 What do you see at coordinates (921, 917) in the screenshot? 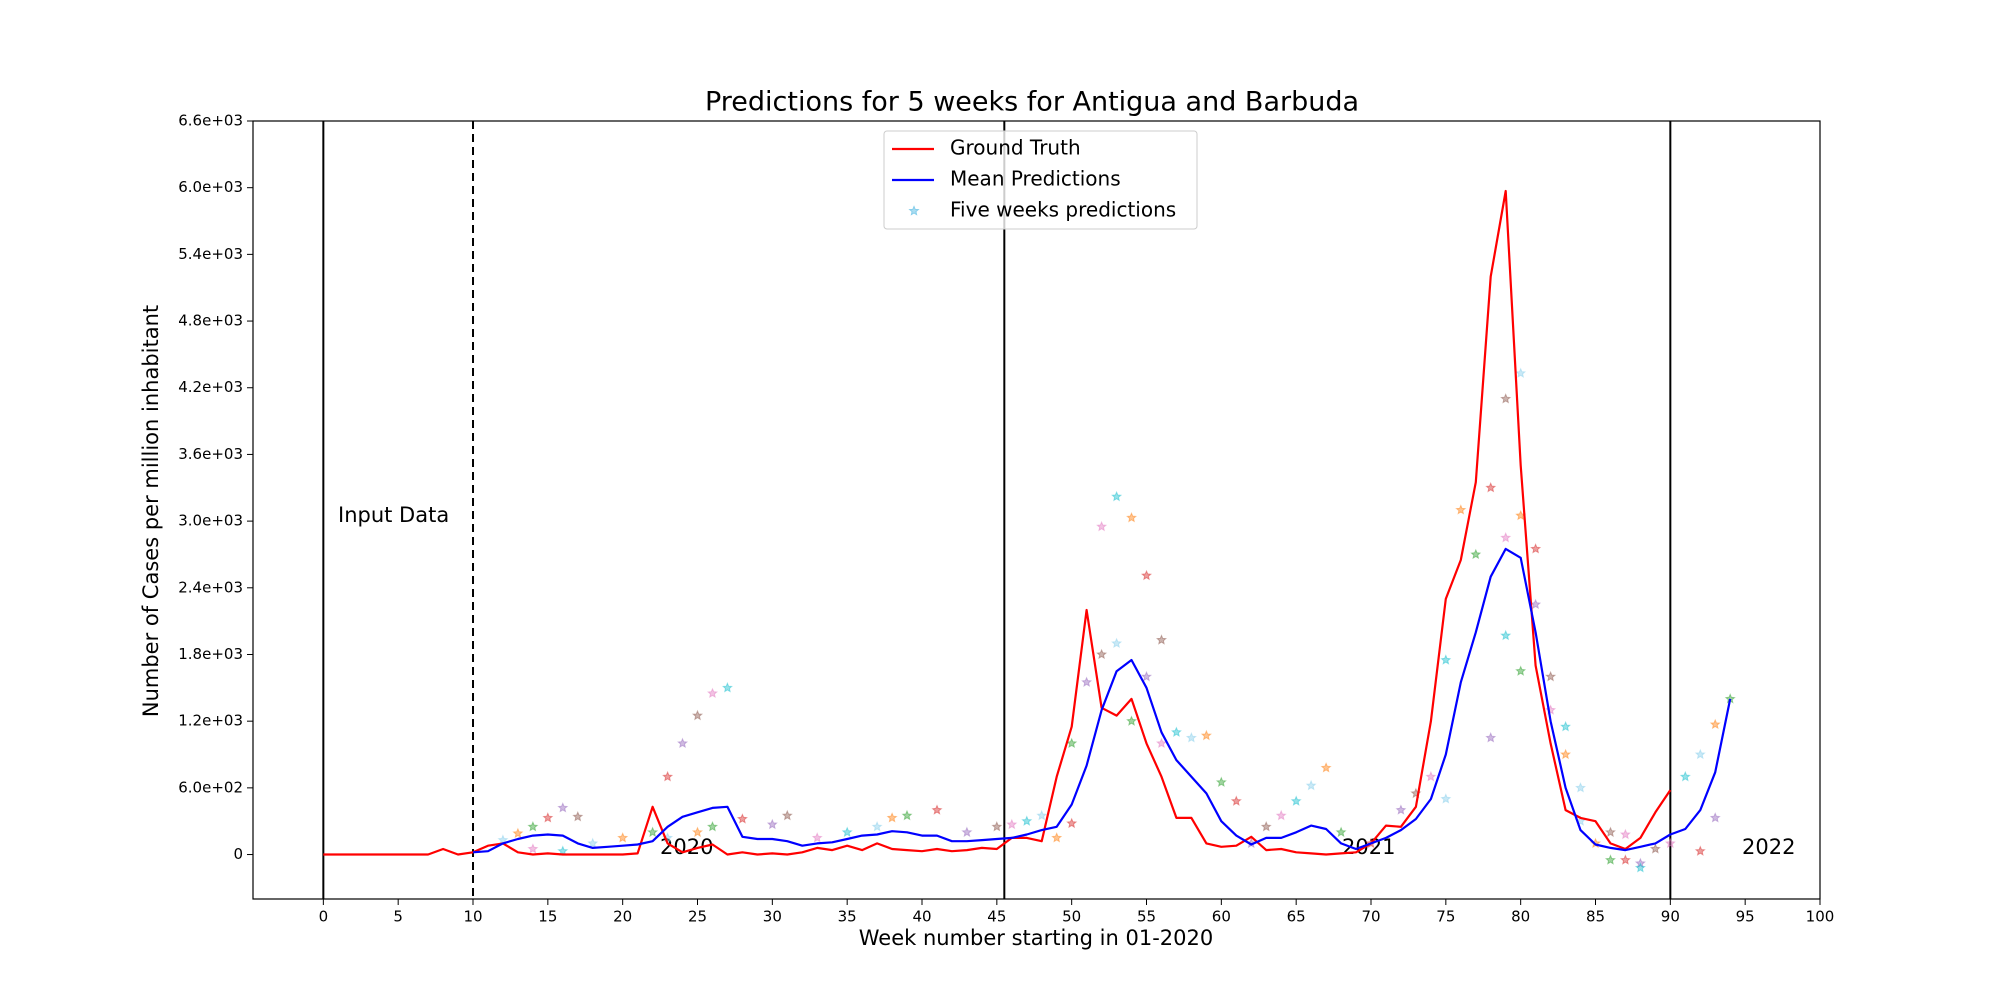
I see `x-tick-label: 40` at bounding box center [921, 917].